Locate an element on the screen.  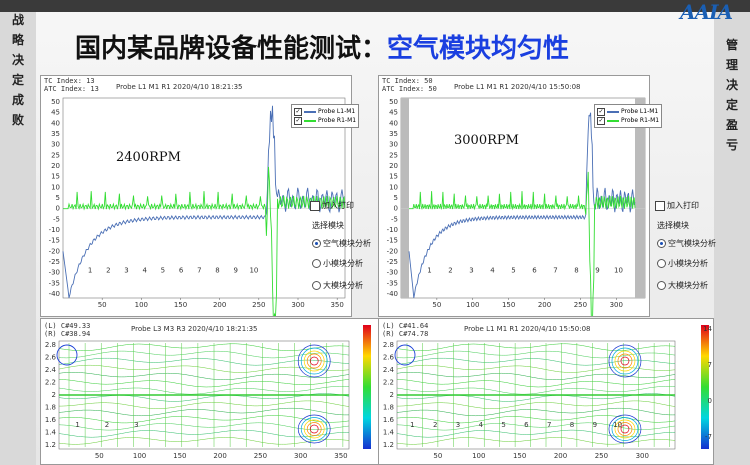
radio-small-module-right: 小模块分析 is located at coordinates (682, 263).